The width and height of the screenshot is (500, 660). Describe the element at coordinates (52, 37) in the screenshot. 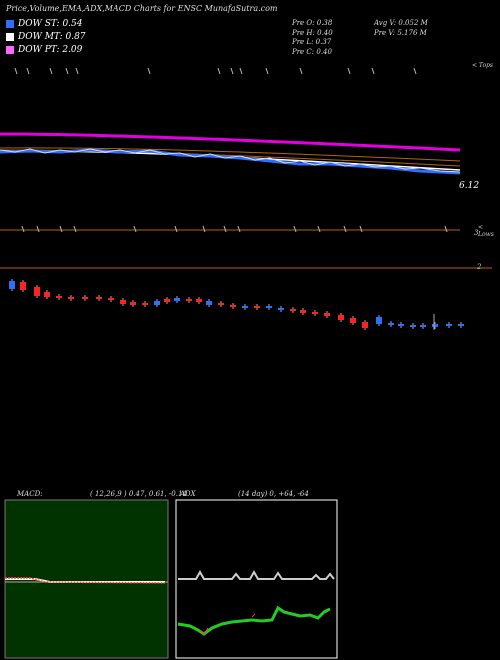

I see `legend-dow-mt-label: DOW MT: 0.87` at that location.